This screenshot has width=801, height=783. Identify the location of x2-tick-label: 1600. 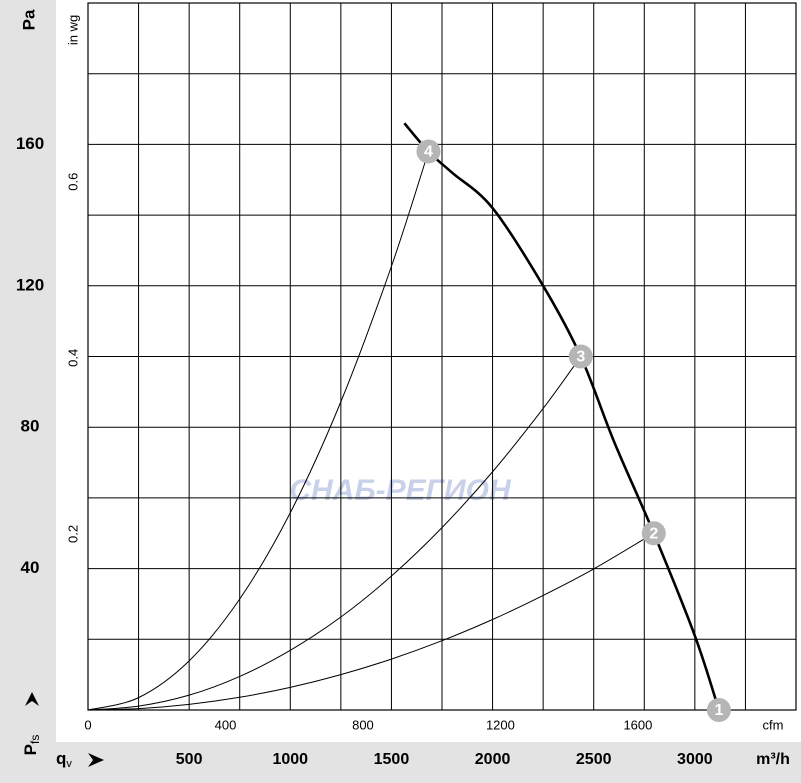
(637, 724).